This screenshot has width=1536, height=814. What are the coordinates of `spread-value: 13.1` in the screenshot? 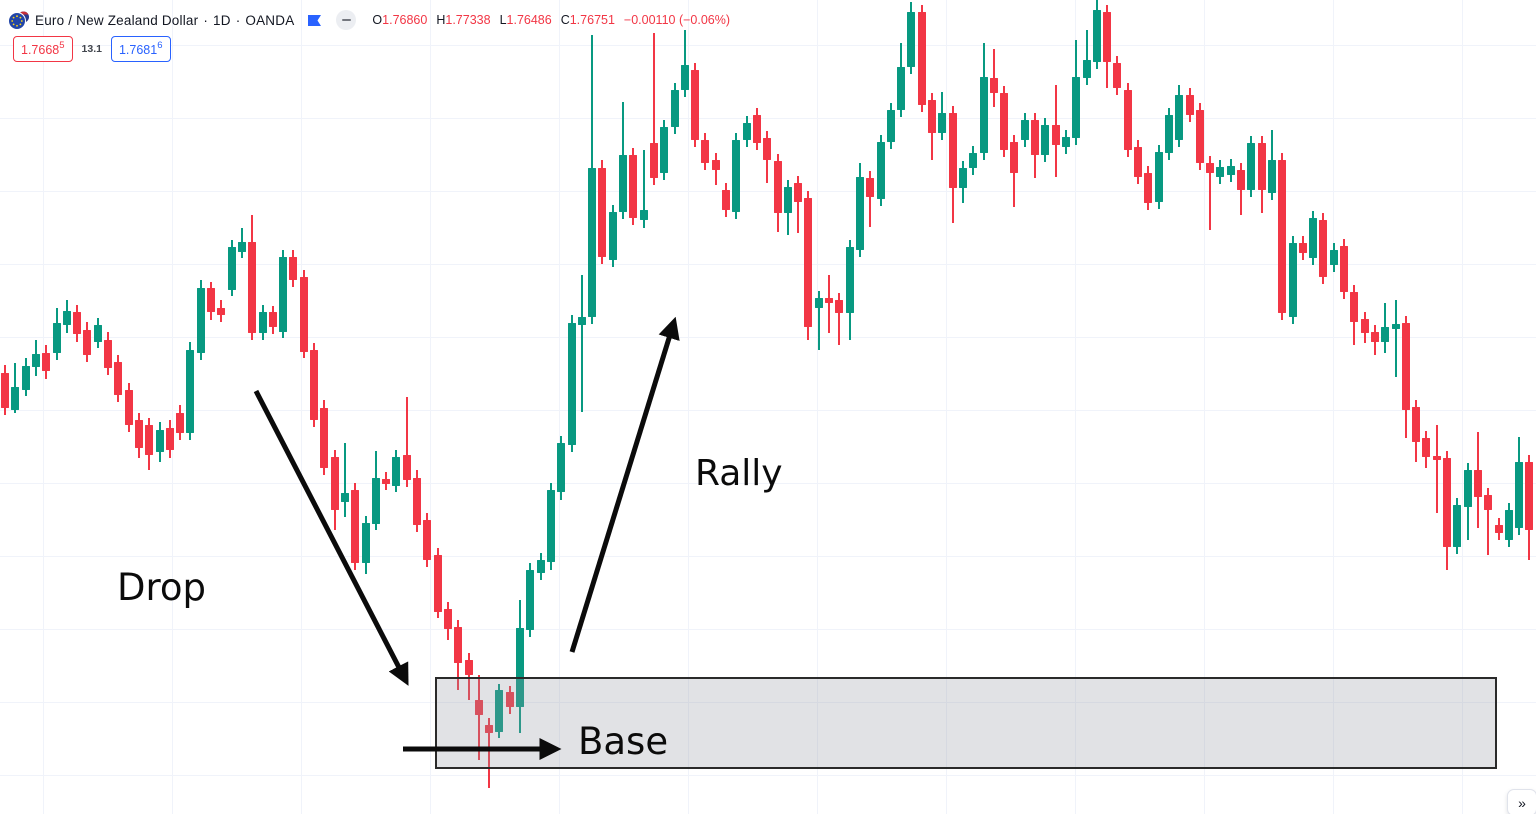 It's located at (91, 49).